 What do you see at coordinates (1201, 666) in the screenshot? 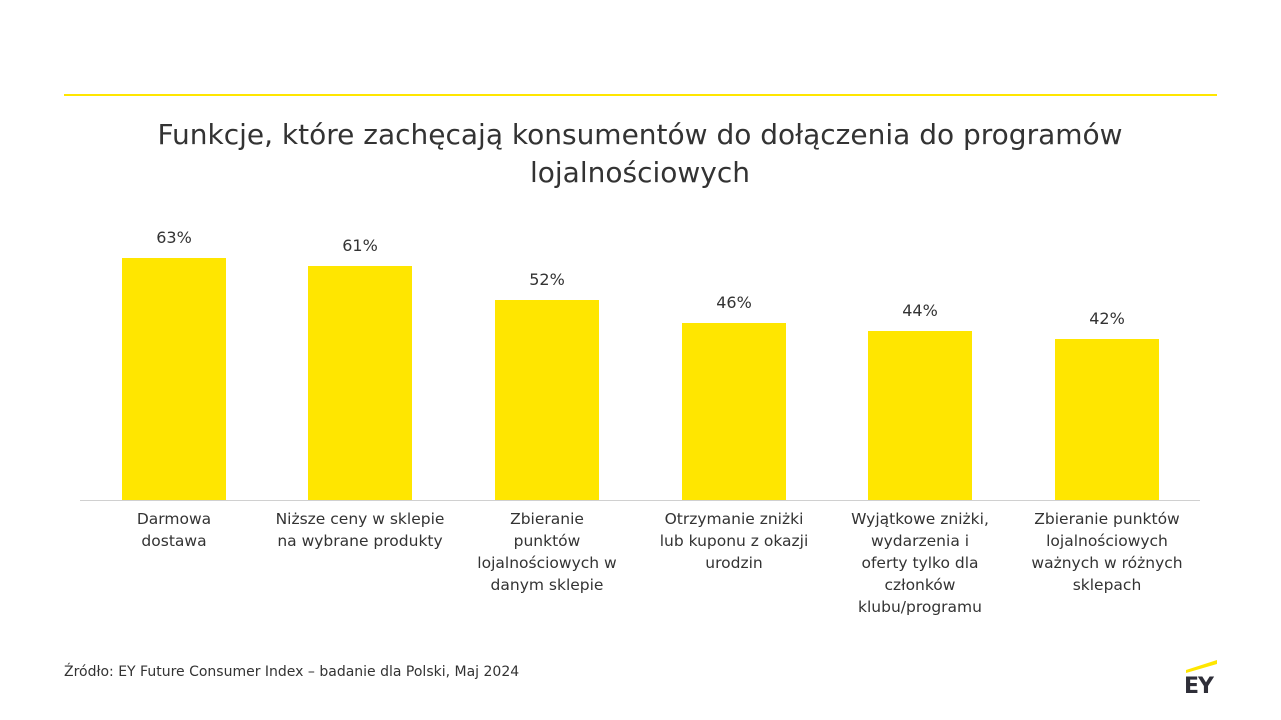
I see `logo-mark` at bounding box center [1201, 666].